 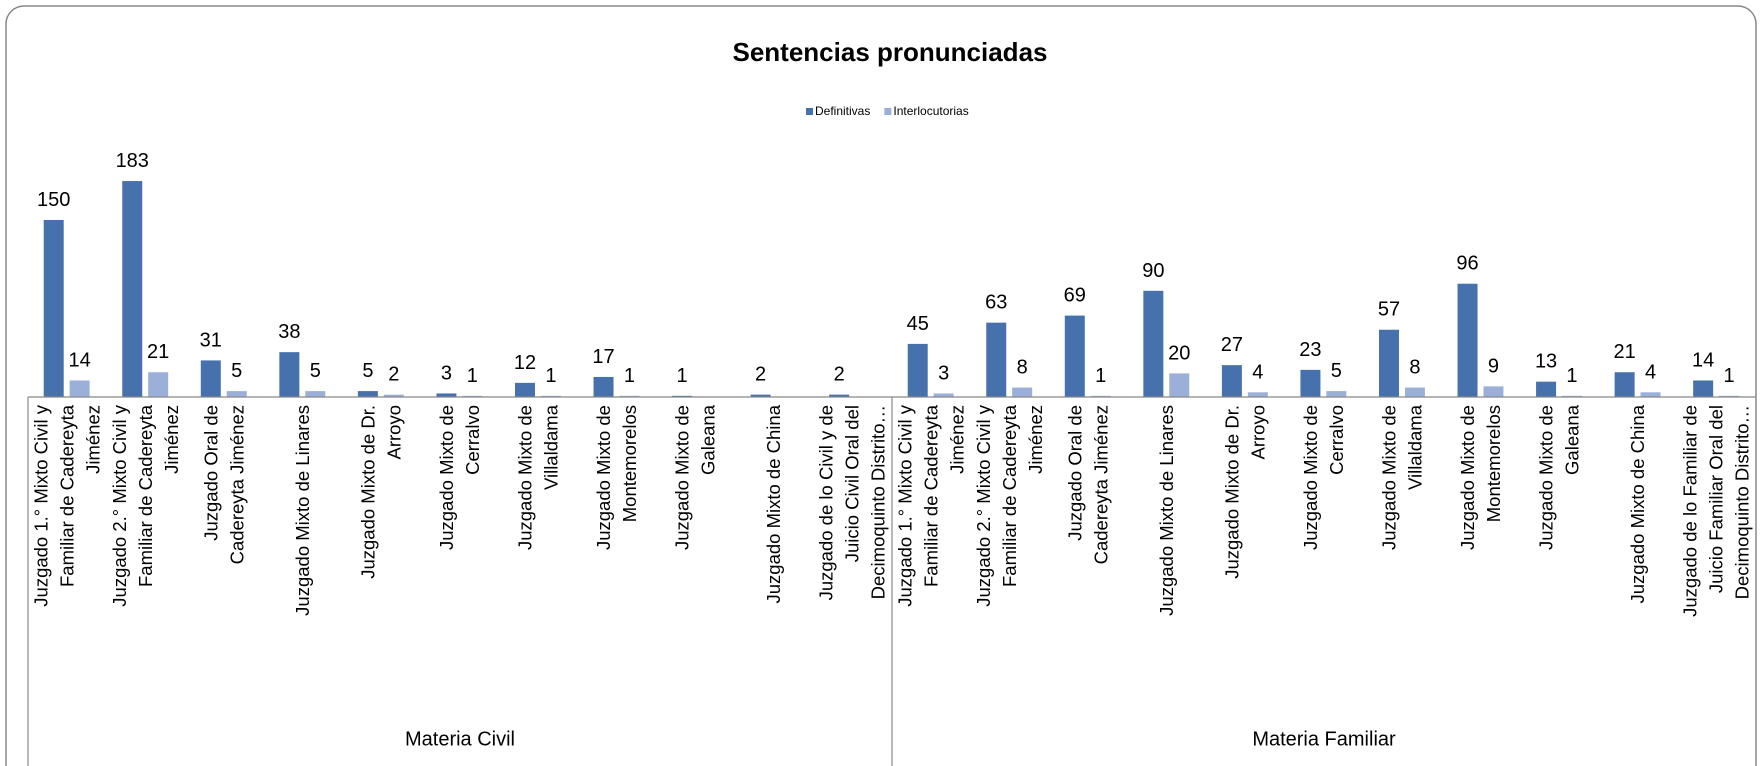 What do you see at coordinates (211, 340) in the screenshot?
I see `value-label: 31` at bounding box center [211, 340].